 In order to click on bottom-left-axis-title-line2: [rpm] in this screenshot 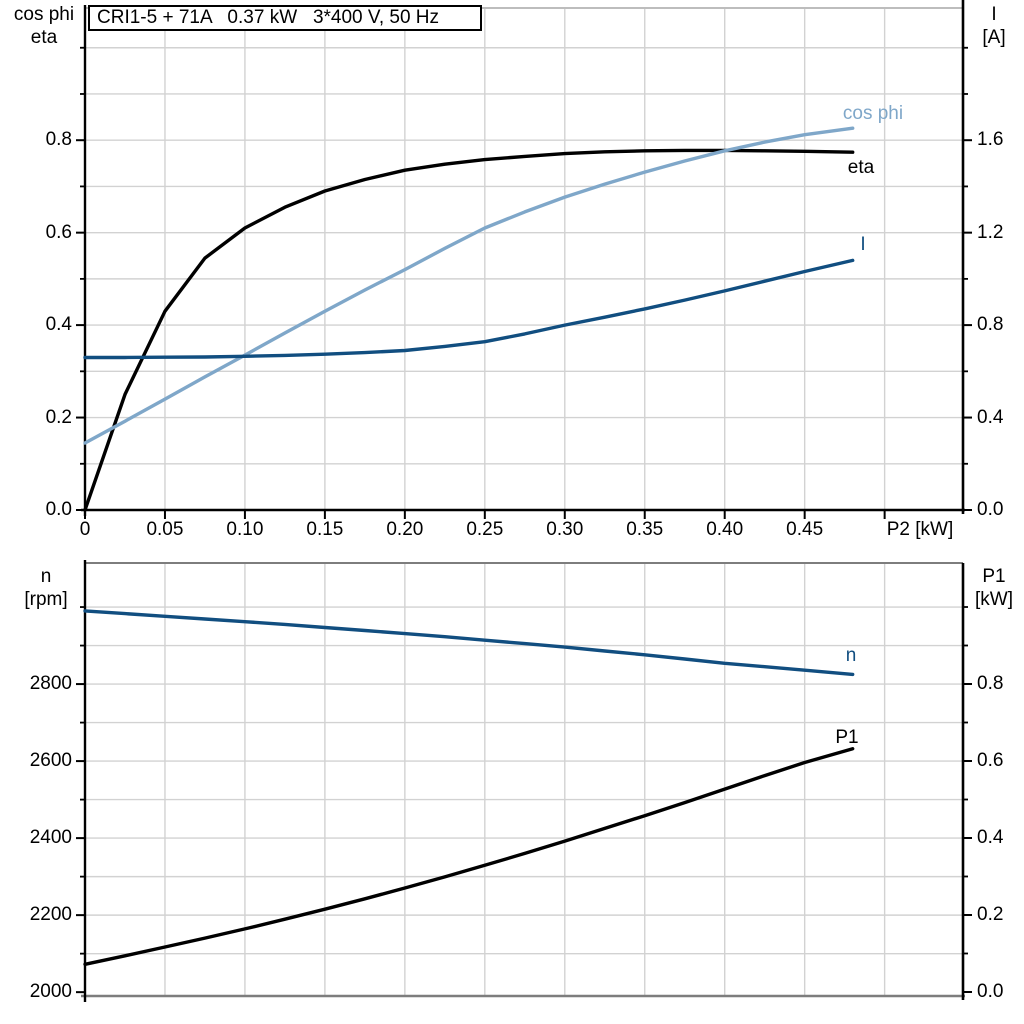, I will do `click(46, 599)`.